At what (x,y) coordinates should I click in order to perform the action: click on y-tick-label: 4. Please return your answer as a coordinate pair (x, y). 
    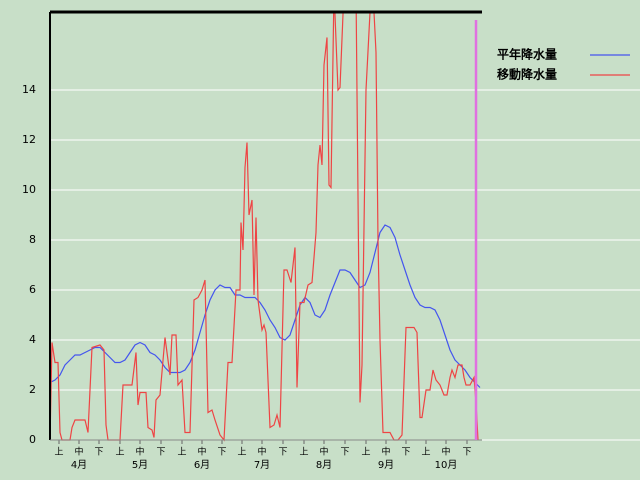
    Looking at the image, I should click on (32, 339).